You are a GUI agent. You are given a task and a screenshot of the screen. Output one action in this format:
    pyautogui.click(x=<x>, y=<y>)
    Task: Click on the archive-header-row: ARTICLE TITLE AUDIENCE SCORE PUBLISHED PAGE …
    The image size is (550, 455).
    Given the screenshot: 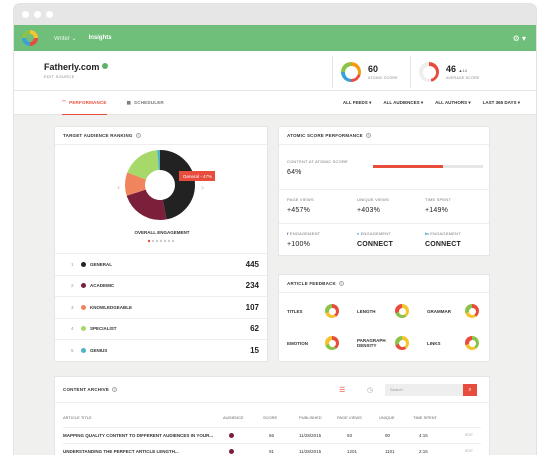 What is the action you would take?
    pyautogui.click(x=272, y=420)
    